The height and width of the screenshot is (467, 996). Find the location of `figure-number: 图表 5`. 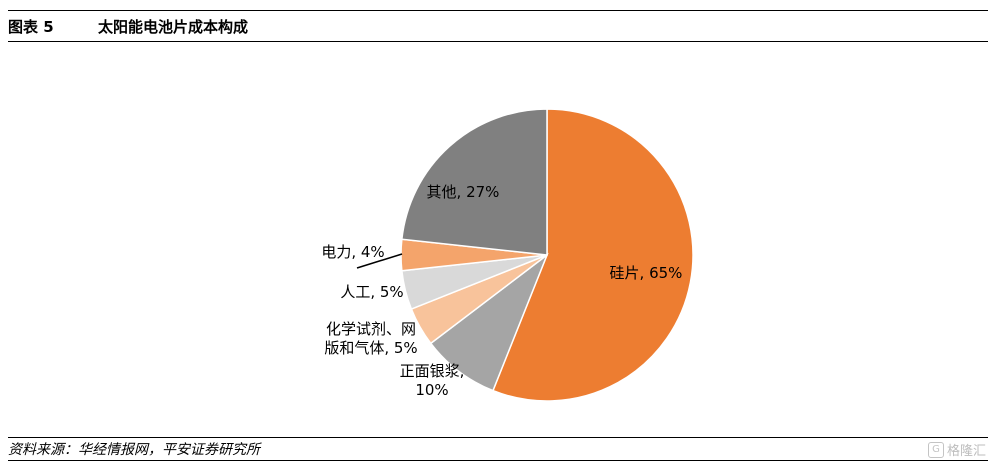

figure-number: 图表 5 is located at coordinates (31, 26).